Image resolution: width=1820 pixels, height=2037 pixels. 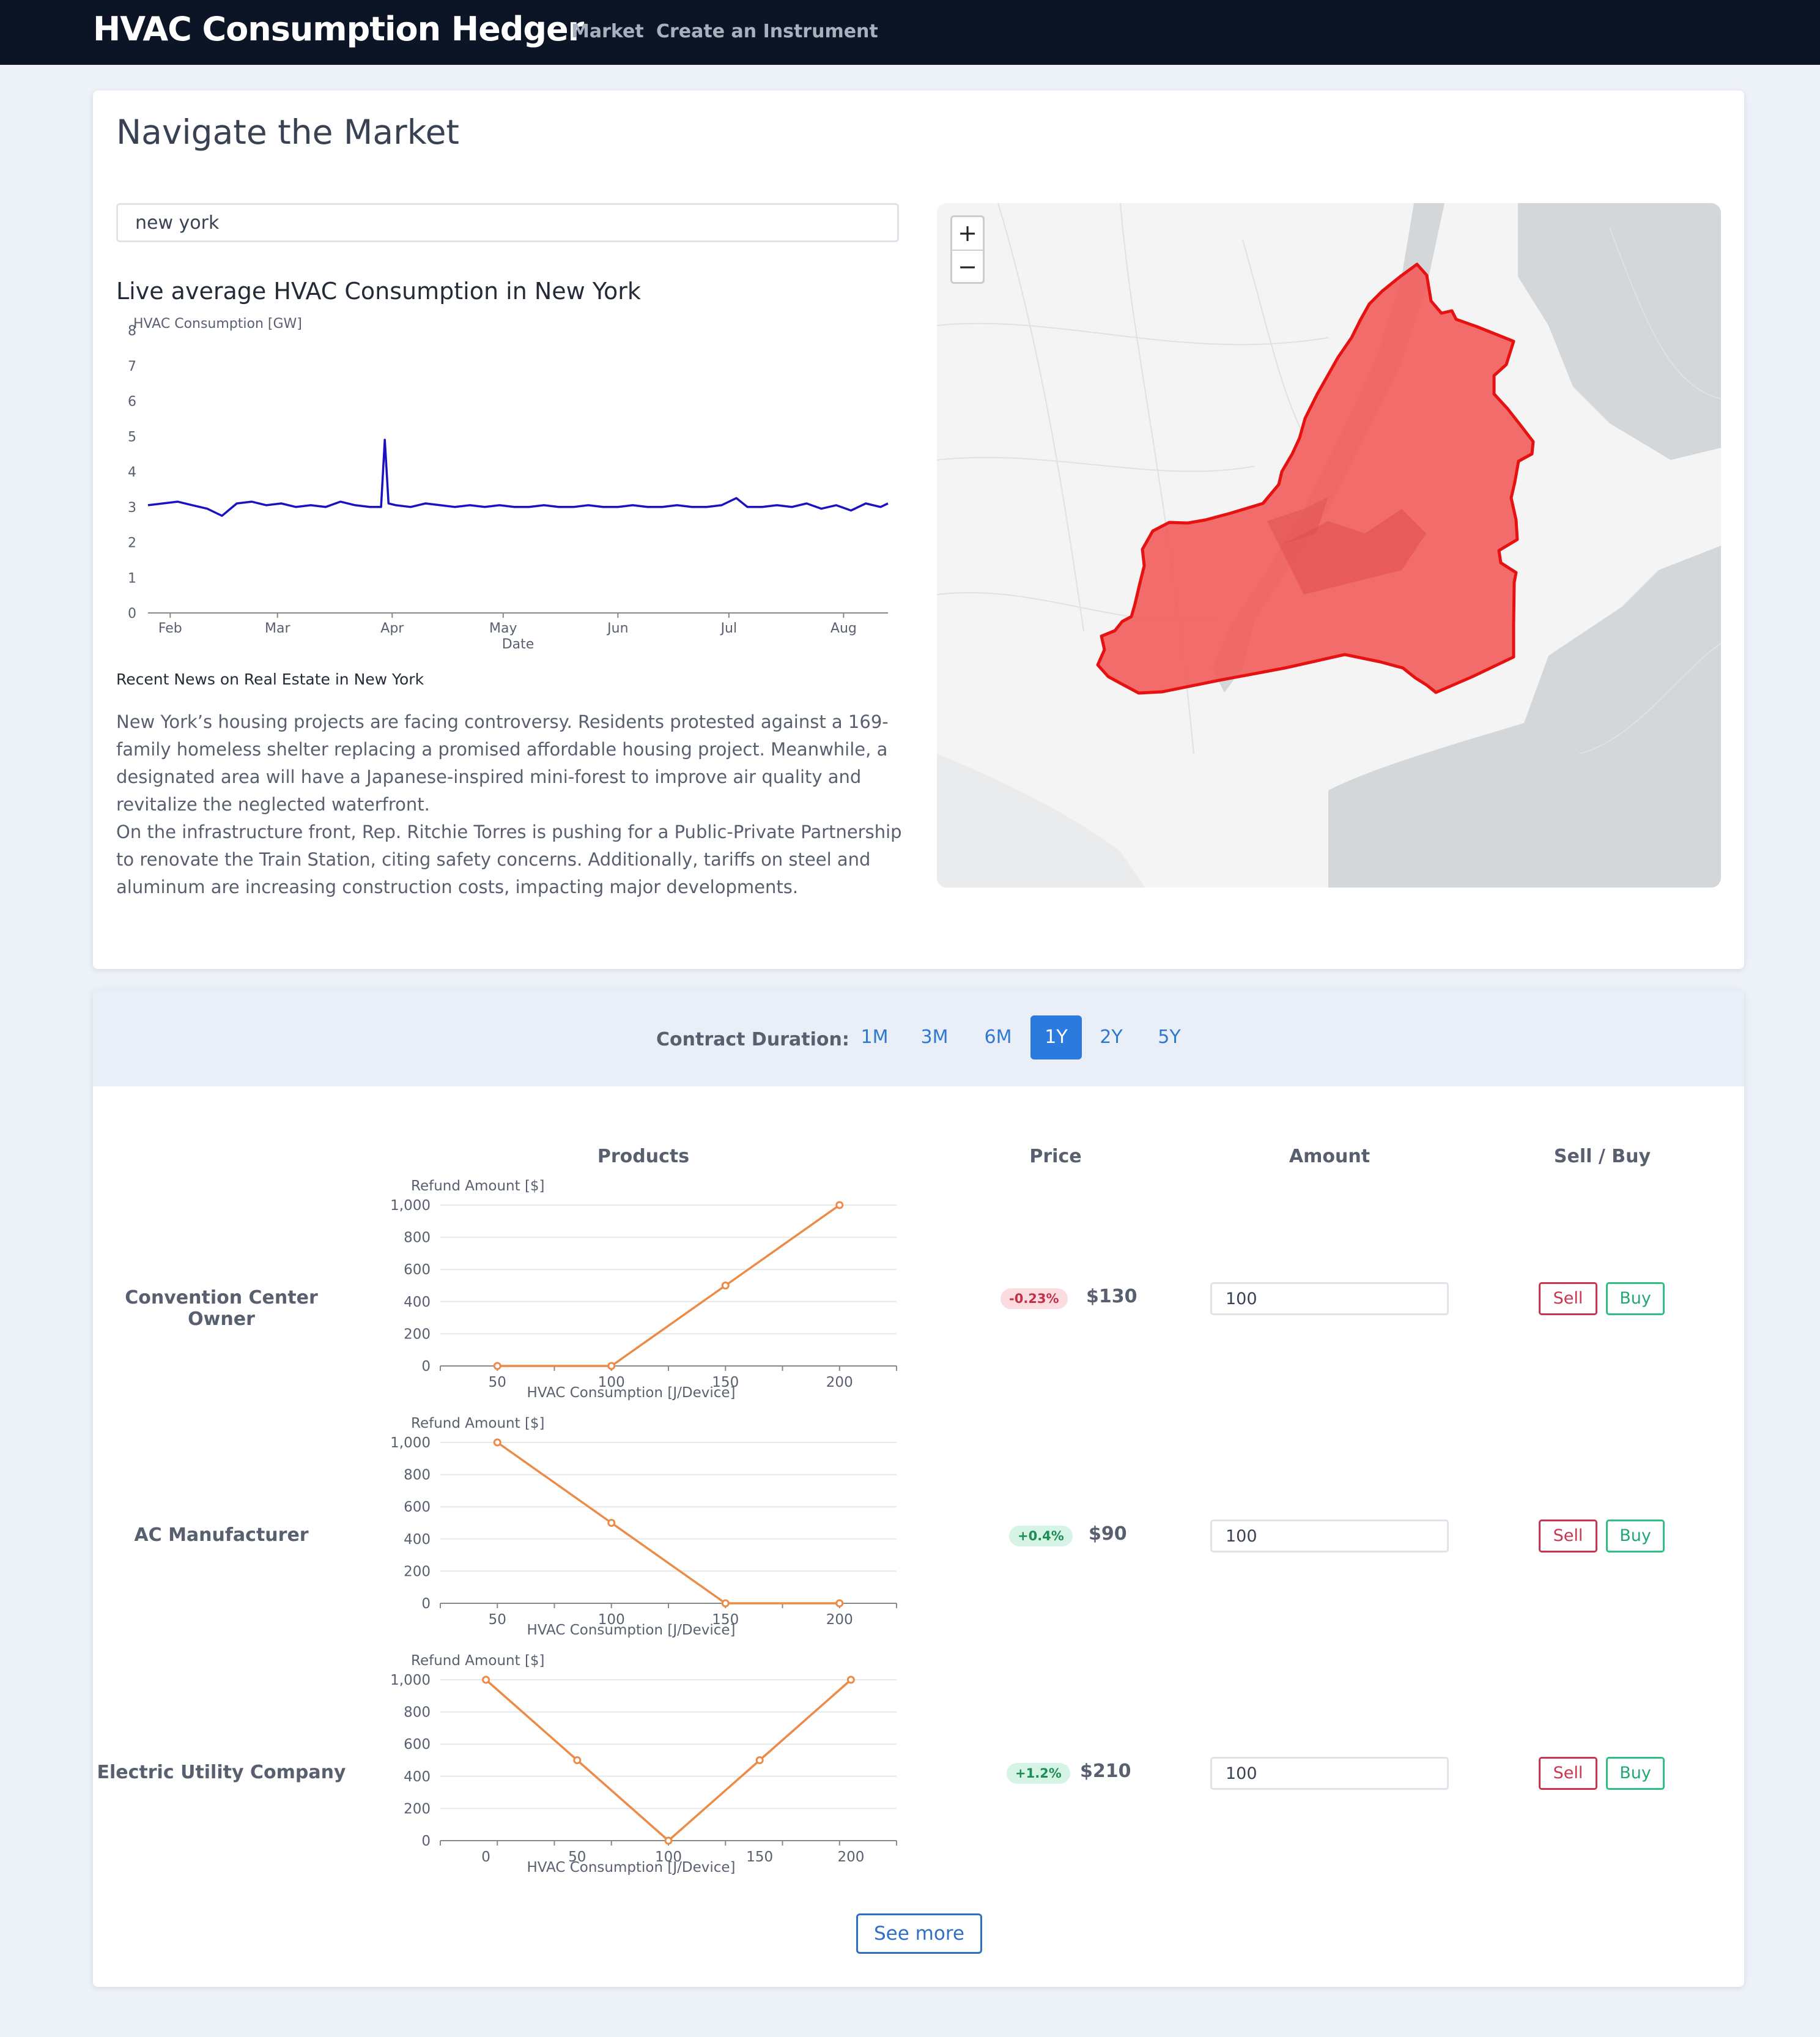 What do you see at coordinates (132, 437) in the screenshot?
I see `consumption-y-tick-label: 5` at bounding box center [132, 437].